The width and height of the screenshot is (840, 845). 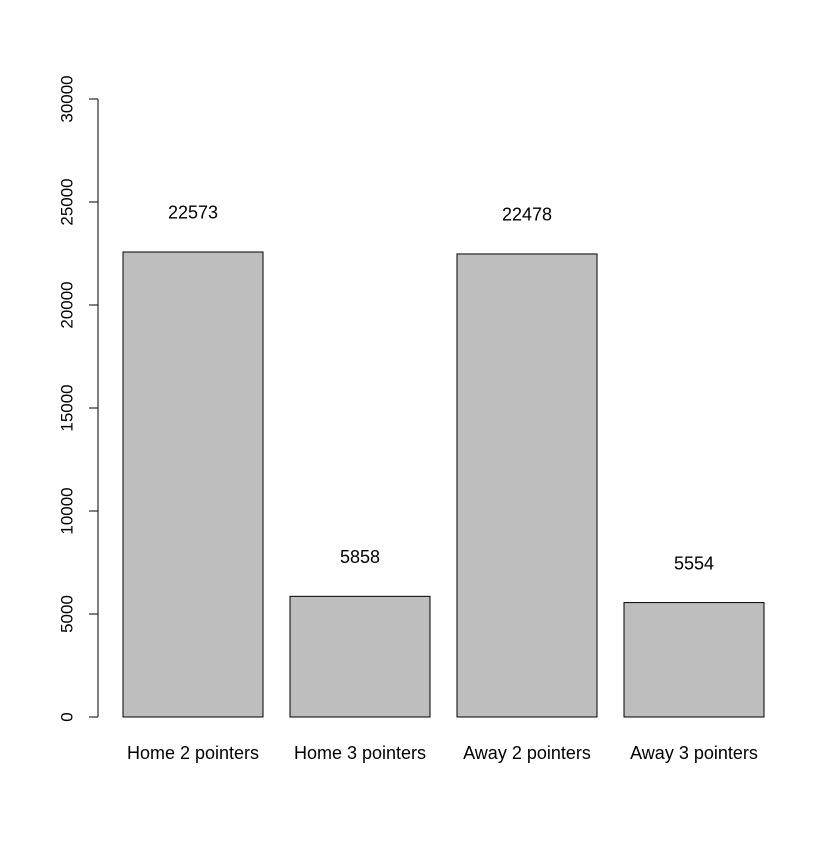 I want to click on data-label: 22478, so click(x=527, y=215).